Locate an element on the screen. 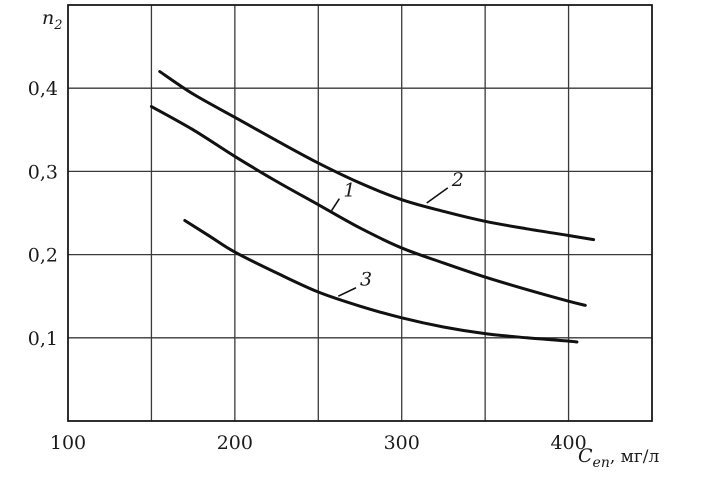  curve-label-2: 2 is located at coordinates (457, 180).